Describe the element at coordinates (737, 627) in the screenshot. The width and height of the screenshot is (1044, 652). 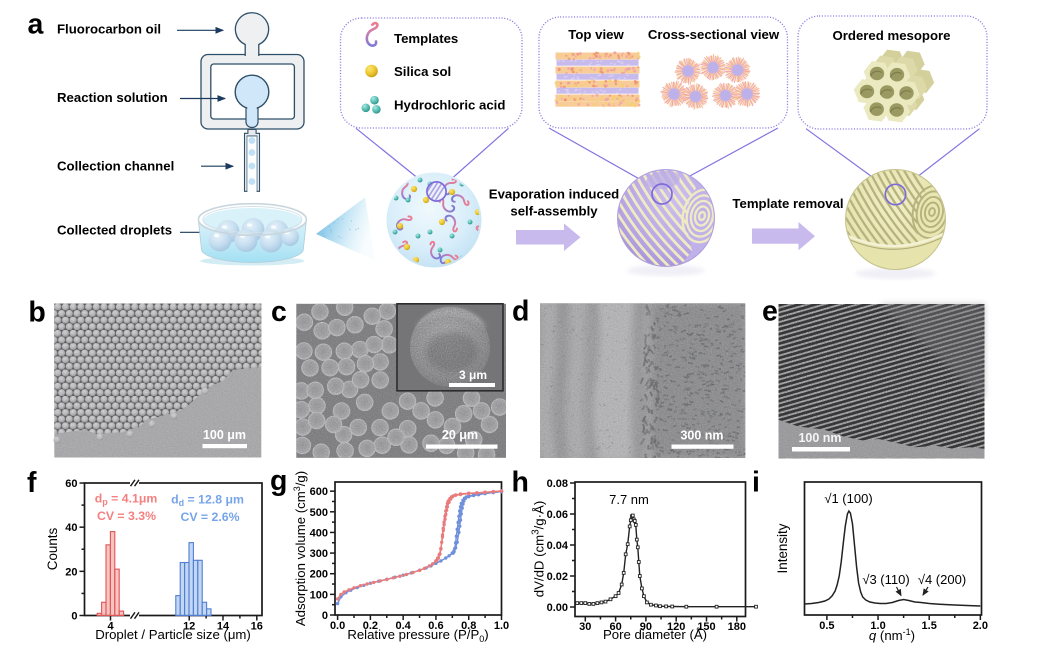
I see `svg-text: 180` at that location.